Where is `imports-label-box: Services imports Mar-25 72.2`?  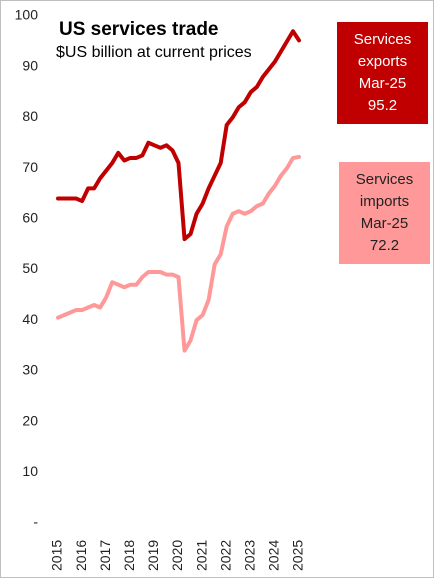
imports-label-box: Services imports Mar-25 72.2 is located at coordinates (384, 213).